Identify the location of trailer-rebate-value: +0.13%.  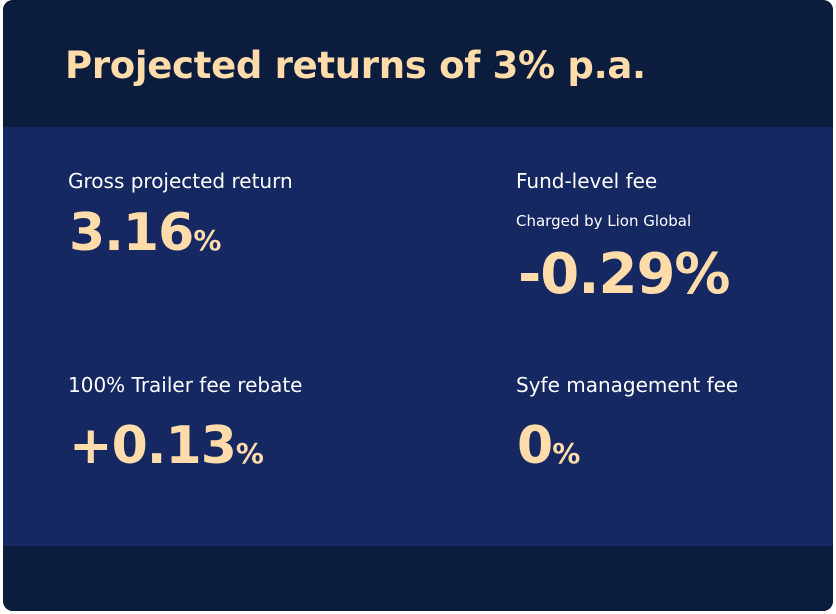
(166, 446).